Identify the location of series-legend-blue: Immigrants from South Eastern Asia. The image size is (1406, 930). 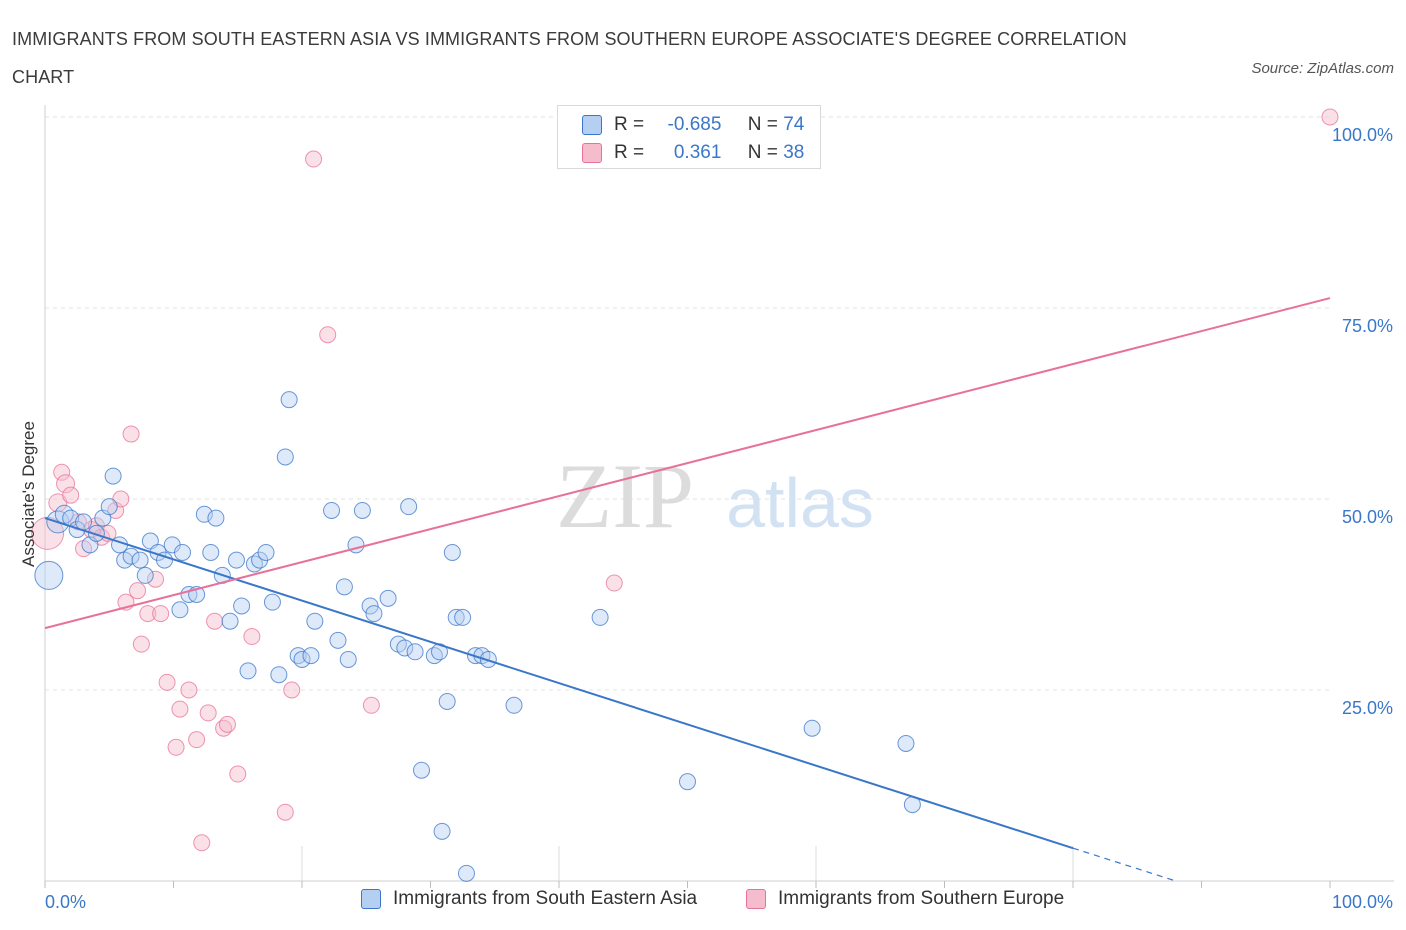
(529, 899).